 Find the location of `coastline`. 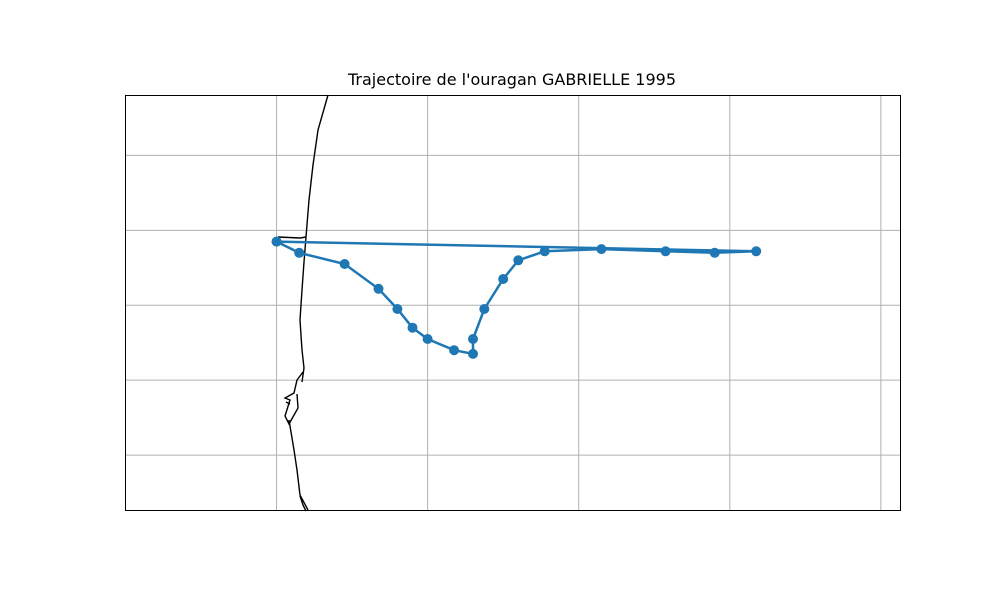

coastline is located at coordinates (303, 303).